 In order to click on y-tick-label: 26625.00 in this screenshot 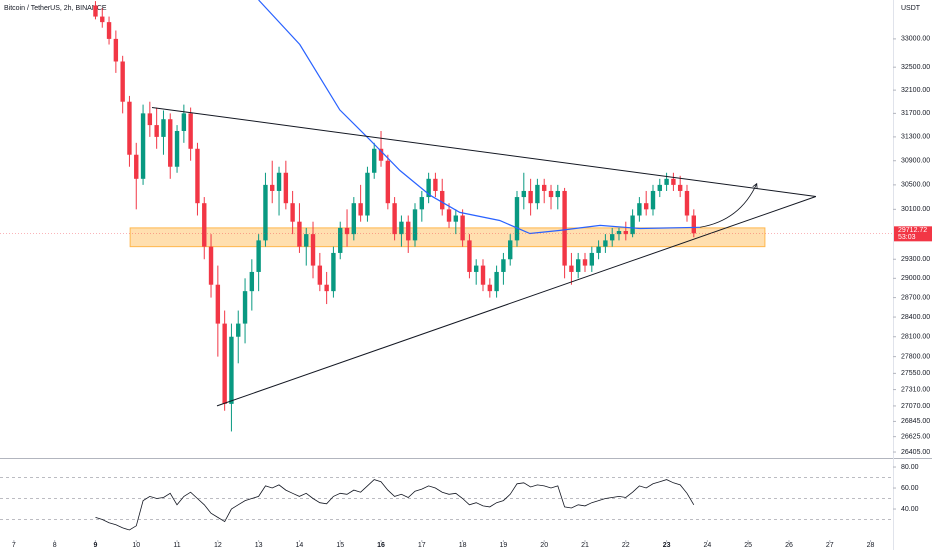, I will do `click(915, 436)`.